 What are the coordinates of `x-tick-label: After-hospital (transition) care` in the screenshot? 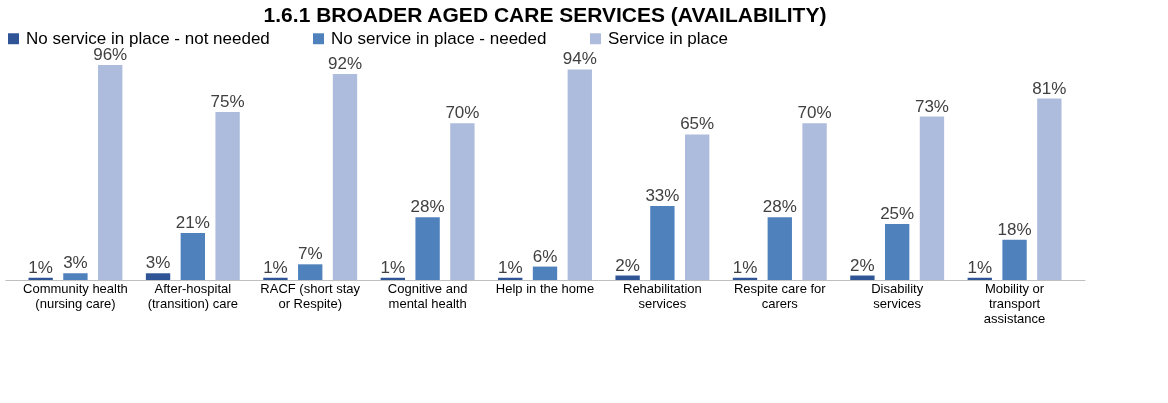 It's located at (192, 295).